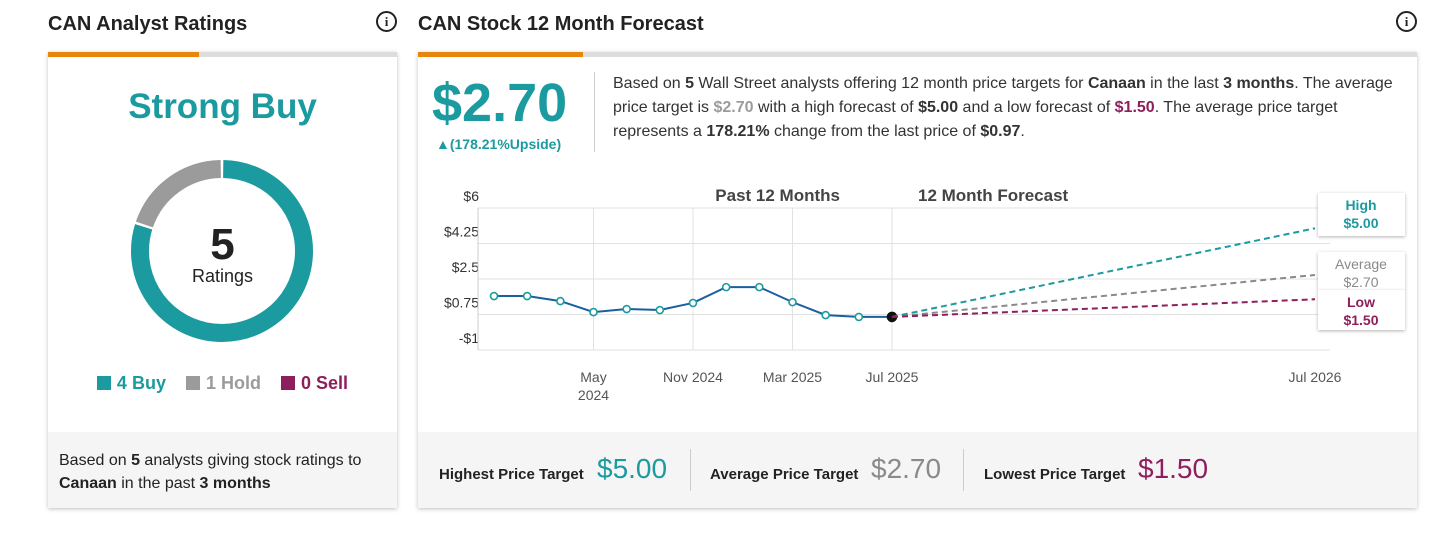 The height and width of the screenshot is (553, 1429). What do you see at coordinates (777, 195) in the screenshot?
I see `legend-past: Past 12 Months` at bounding box center [777, 195].